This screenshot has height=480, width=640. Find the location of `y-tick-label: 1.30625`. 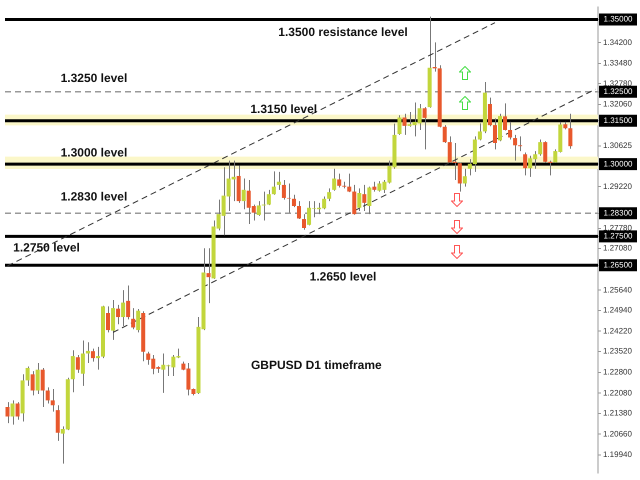

y-tick-label: 1.30625 is located at coordinates (617, 145).